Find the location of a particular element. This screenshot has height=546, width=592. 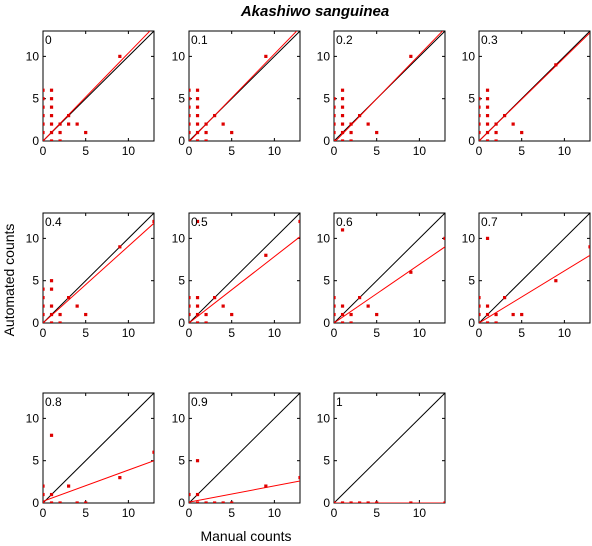

panel-label: 0.6 is located at coordinates (344, 222).